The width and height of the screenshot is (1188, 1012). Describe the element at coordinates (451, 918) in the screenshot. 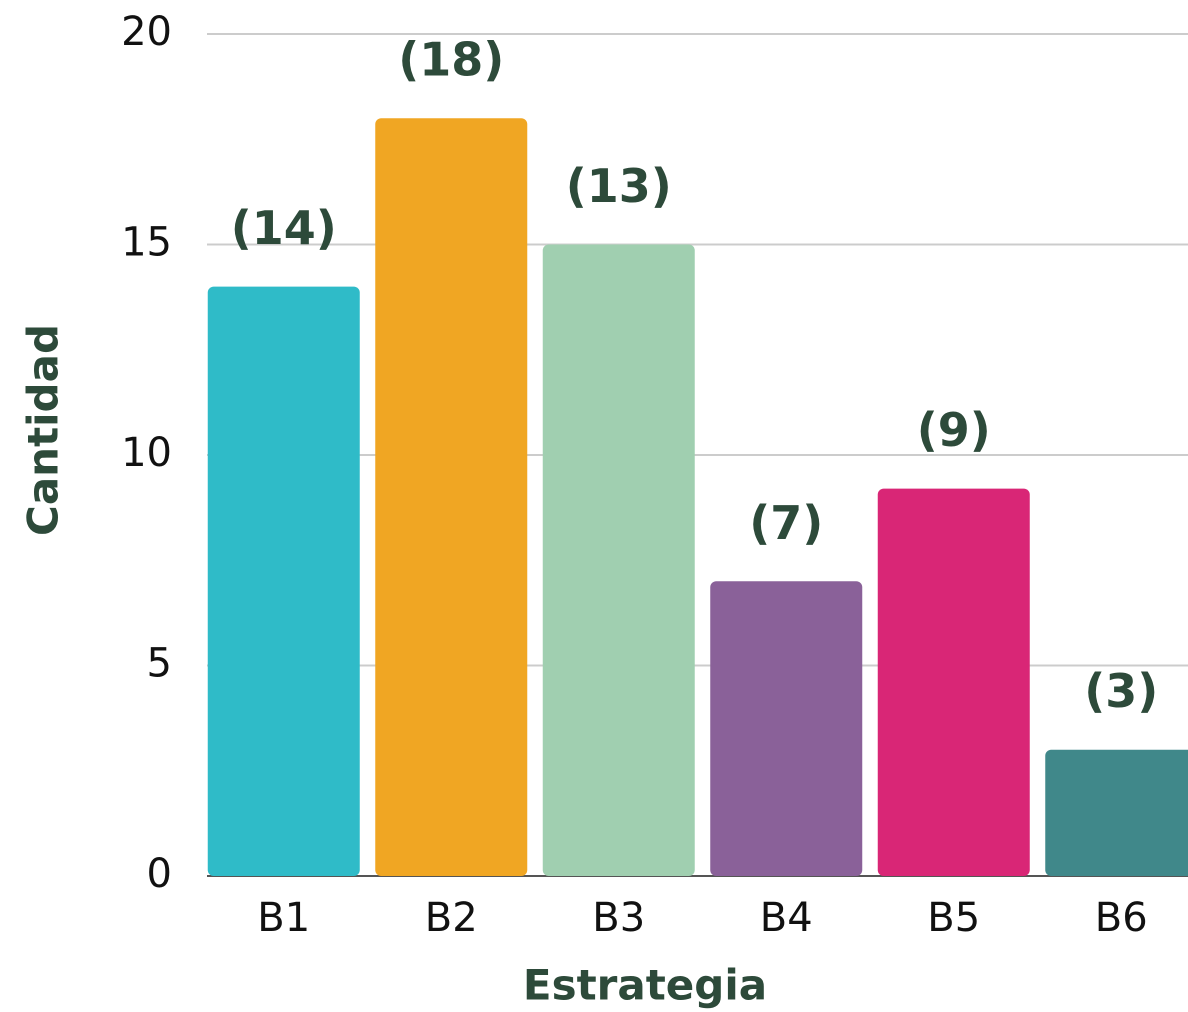

I see `x-tick-label: B2` at that location.